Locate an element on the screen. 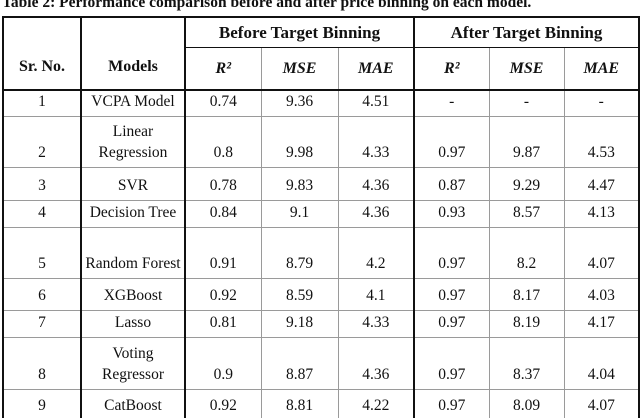 This screenshot has height=418, width=640. cell-before-r2: 0.74 is located at coordinates (223, 103).